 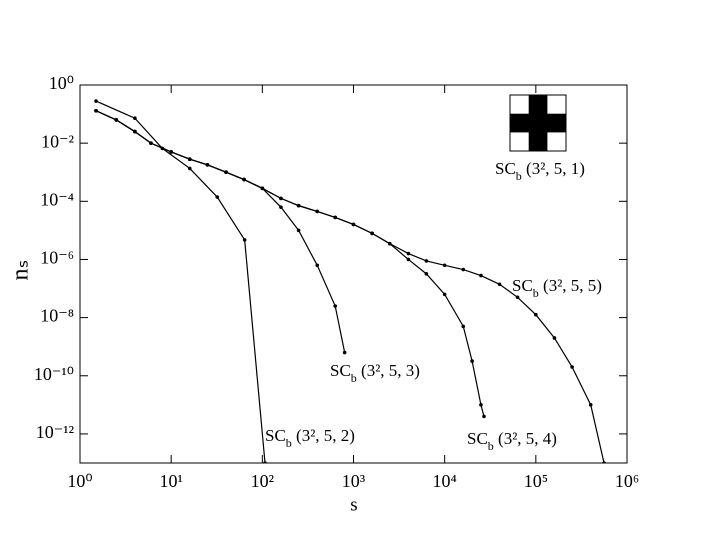 What do you see at coordinates (57, 258) in the screenshot?
I see `y-tick-label: 10⁻⁶` at bounding box center [57, 258].